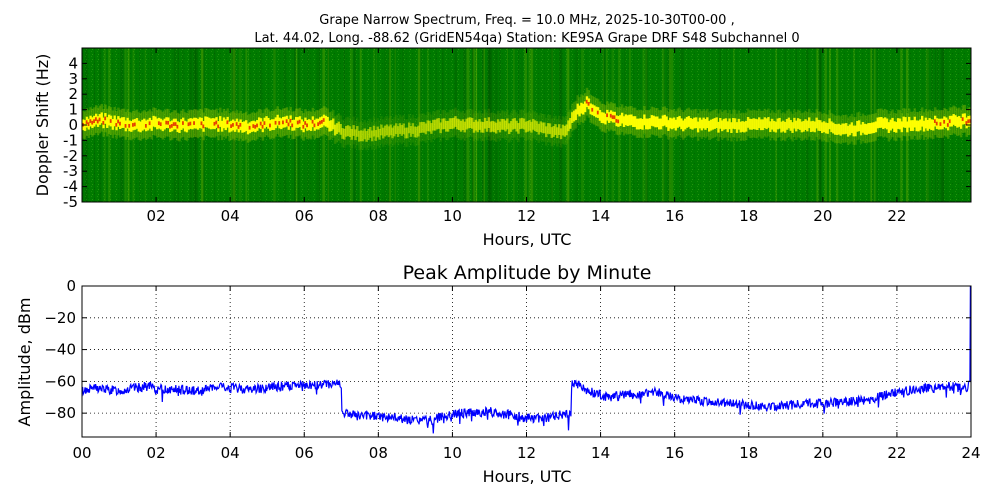 Image resolution: width=1000 pixels, height=500 pixels. What do you see at coordinates (378, 216) in the screenshot?
I see `spectrogram-x-tick-label: 08` at bounding box center [378, 216].